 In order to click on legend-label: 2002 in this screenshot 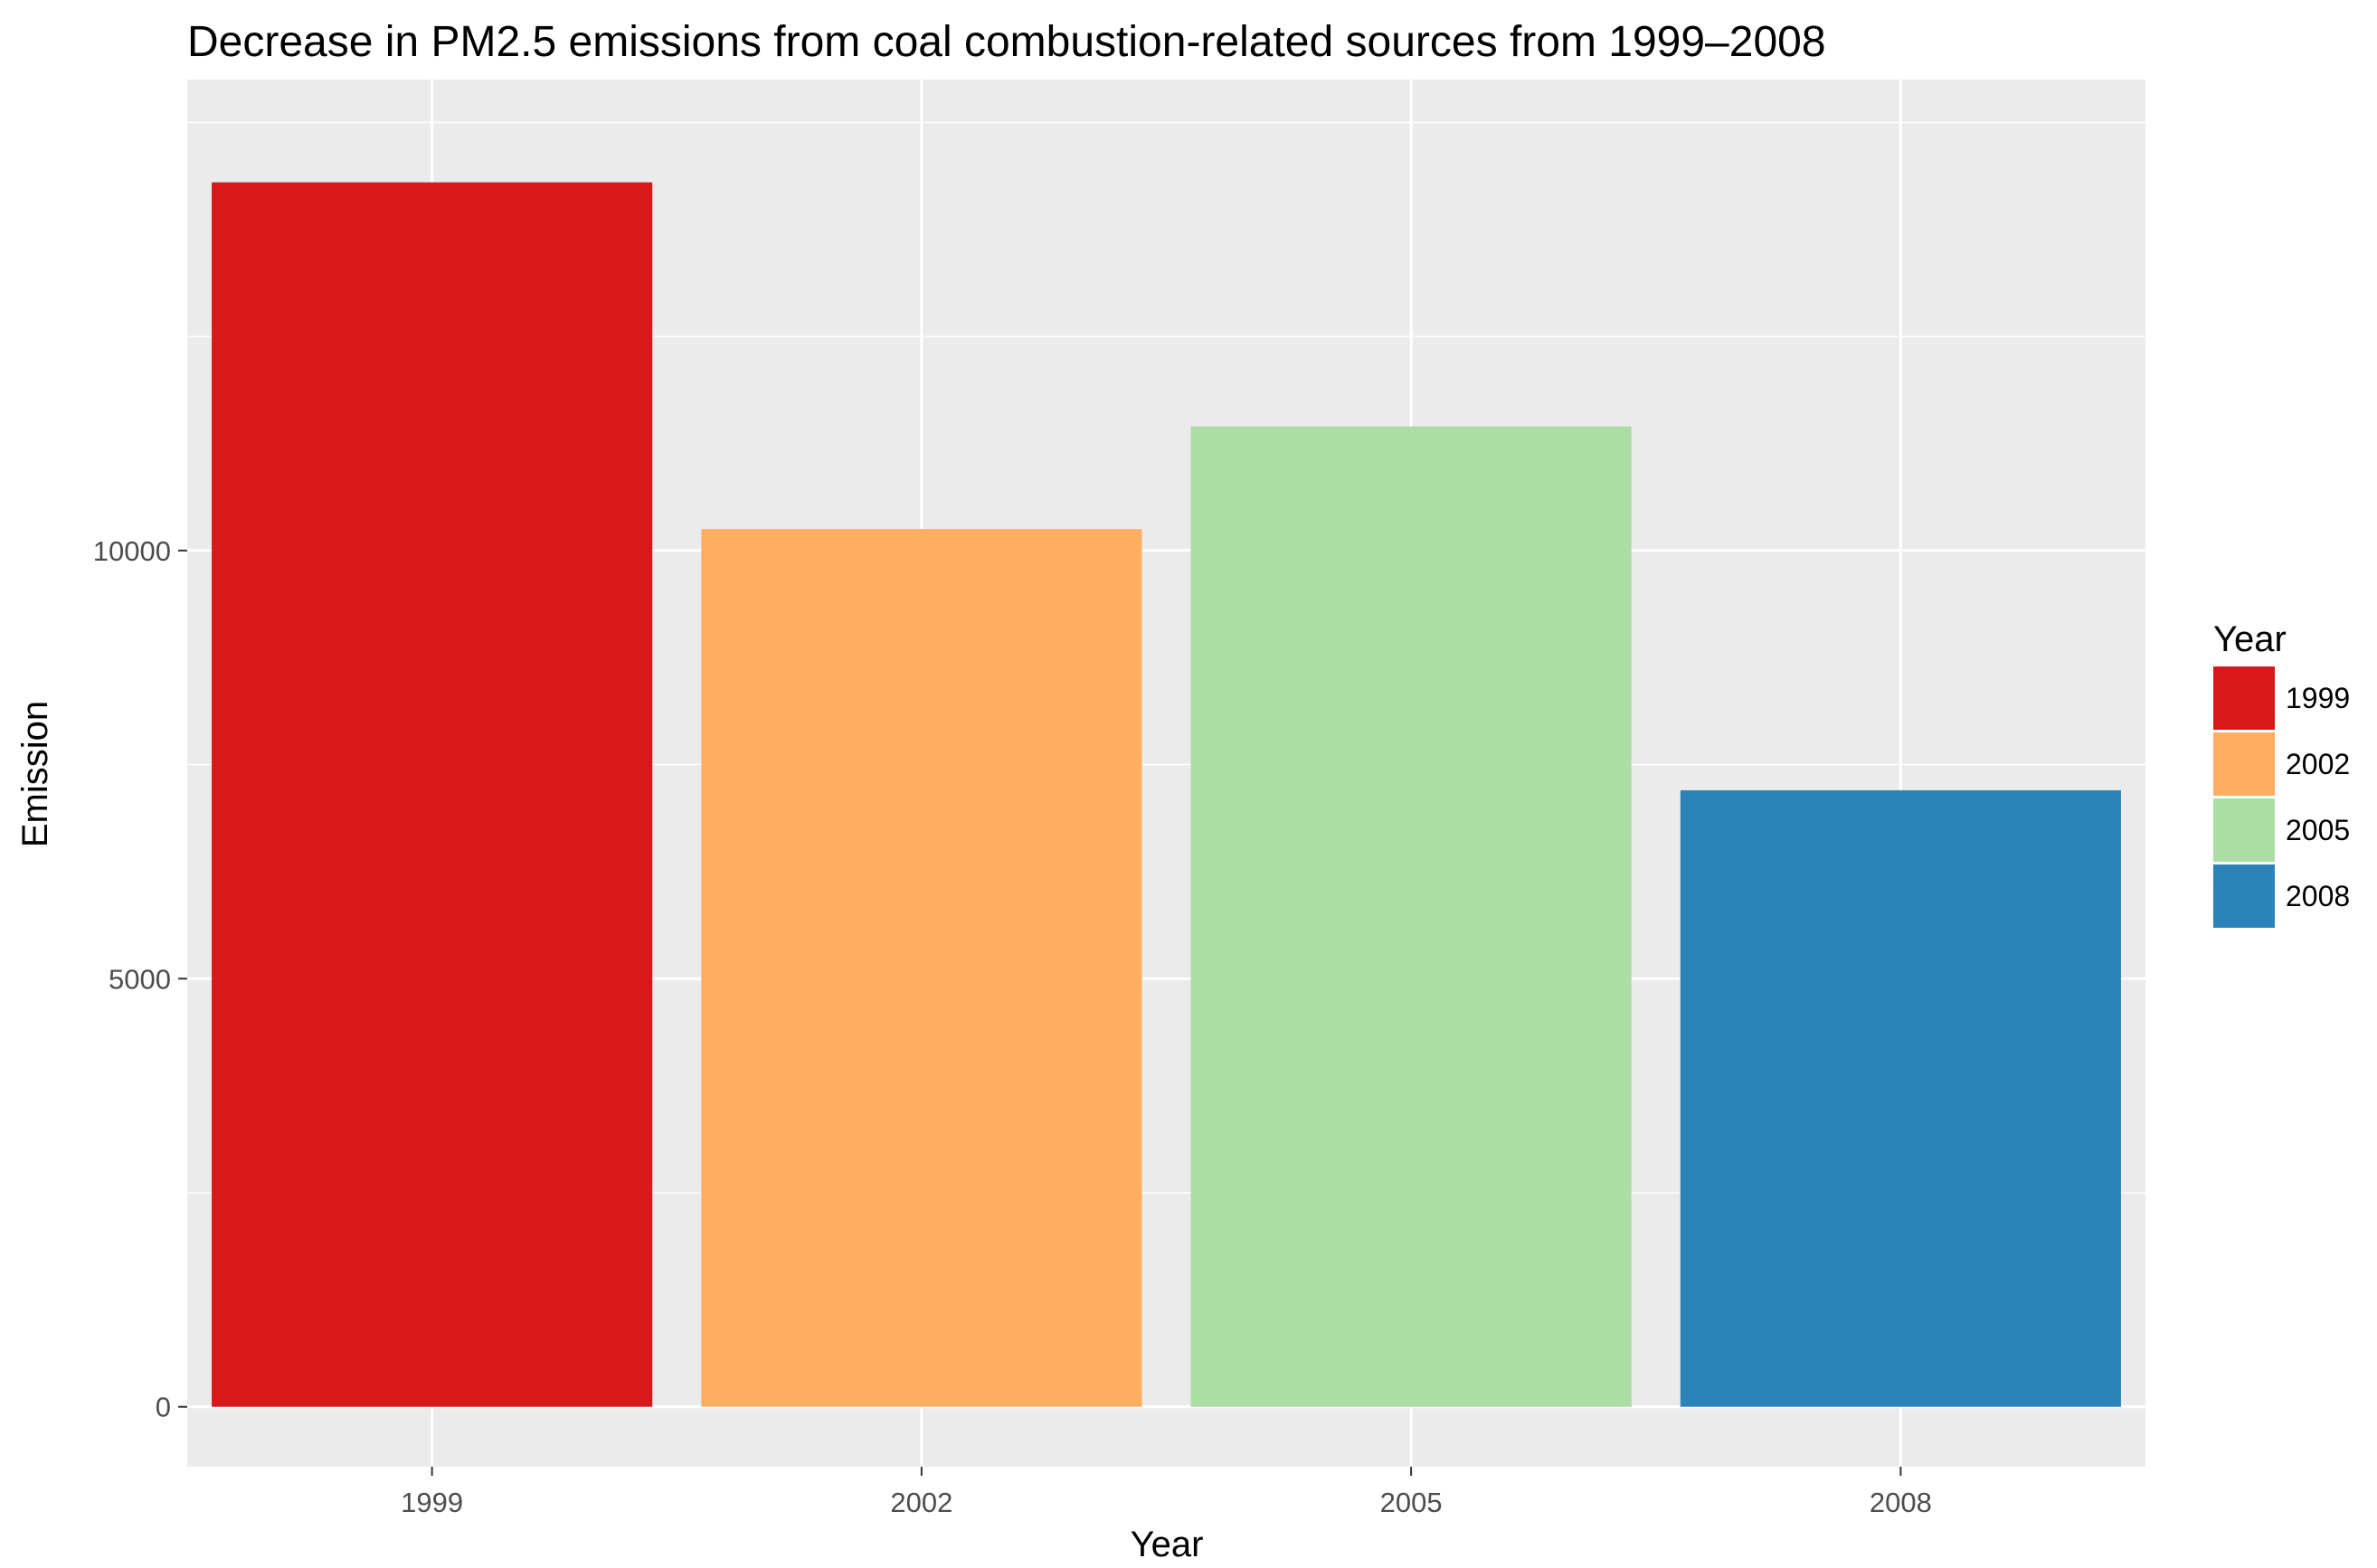, I will do `click(2318, 764)`.